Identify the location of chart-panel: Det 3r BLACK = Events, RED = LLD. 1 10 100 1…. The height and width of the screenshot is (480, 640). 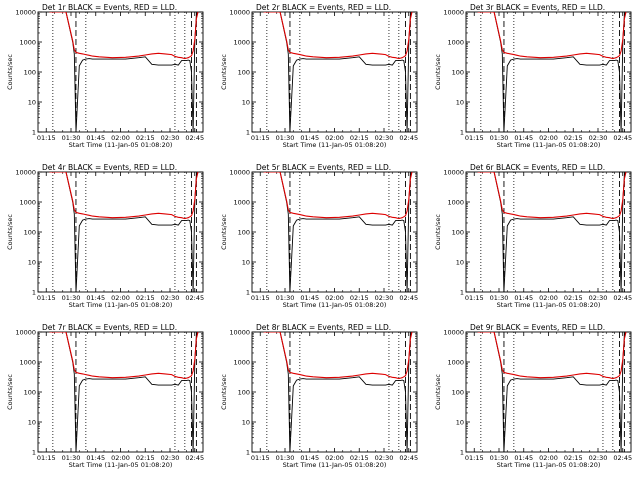
(533, 76).